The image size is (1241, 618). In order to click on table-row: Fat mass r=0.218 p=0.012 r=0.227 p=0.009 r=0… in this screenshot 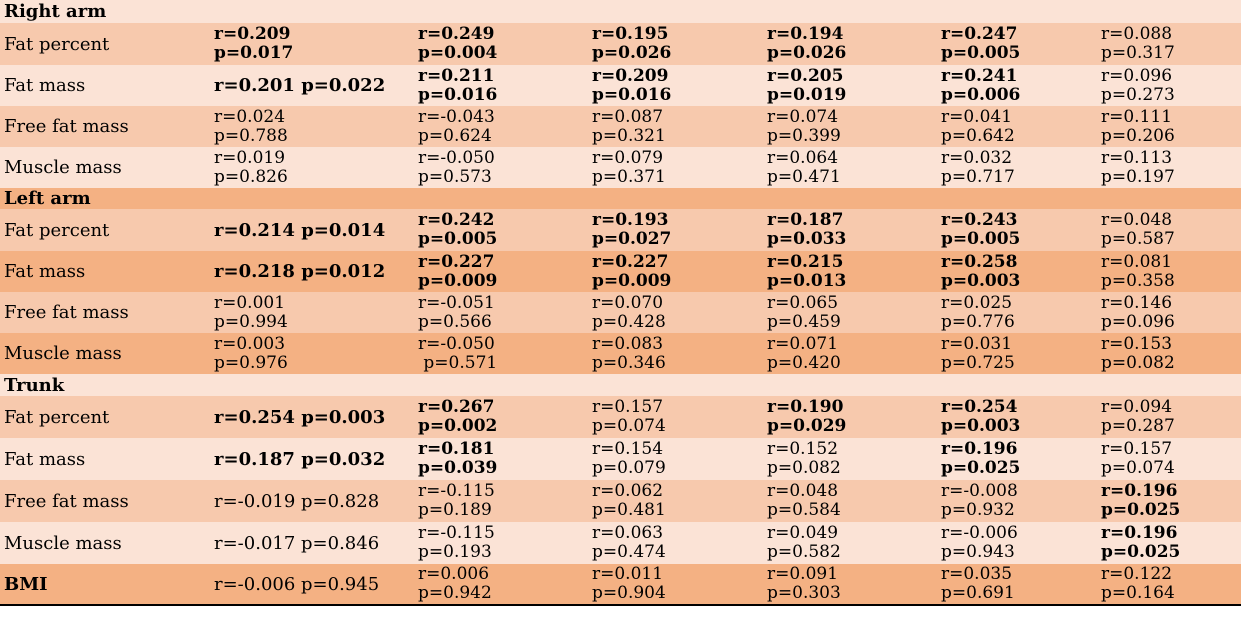, I will do `click(620, 271)`.